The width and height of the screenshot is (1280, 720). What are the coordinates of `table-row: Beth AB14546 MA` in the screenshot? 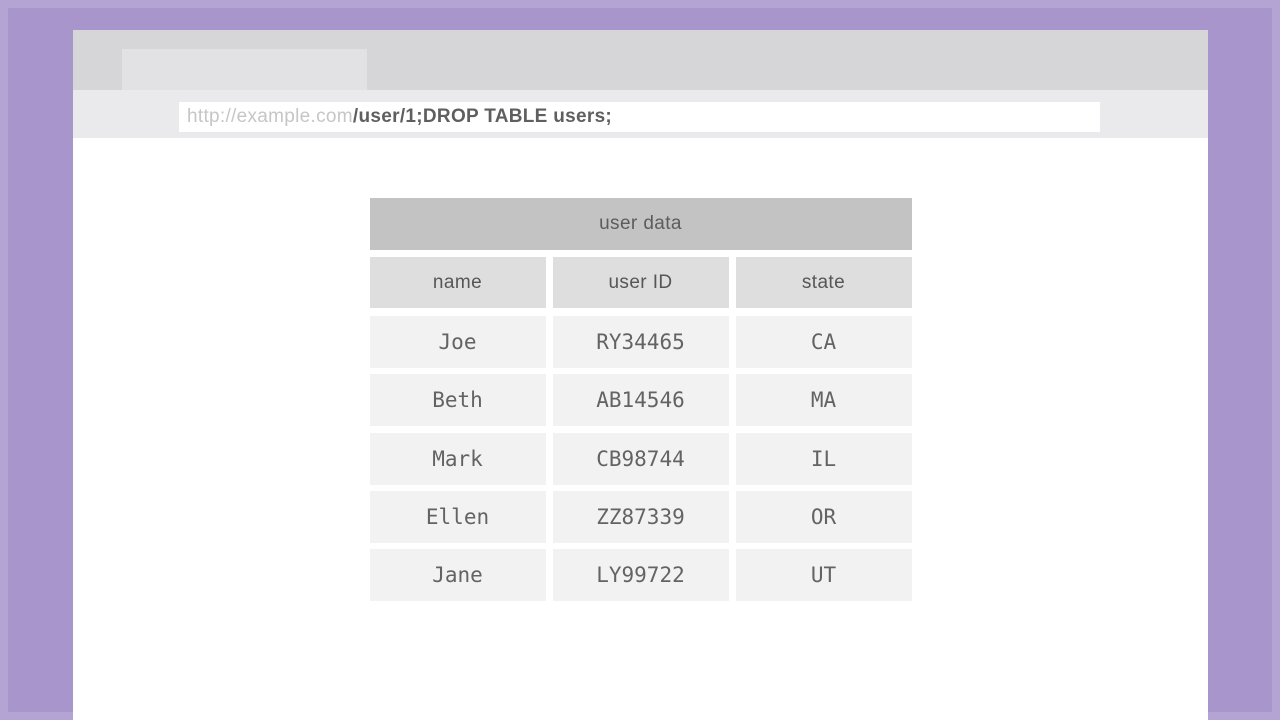 It's located at (640, 400).